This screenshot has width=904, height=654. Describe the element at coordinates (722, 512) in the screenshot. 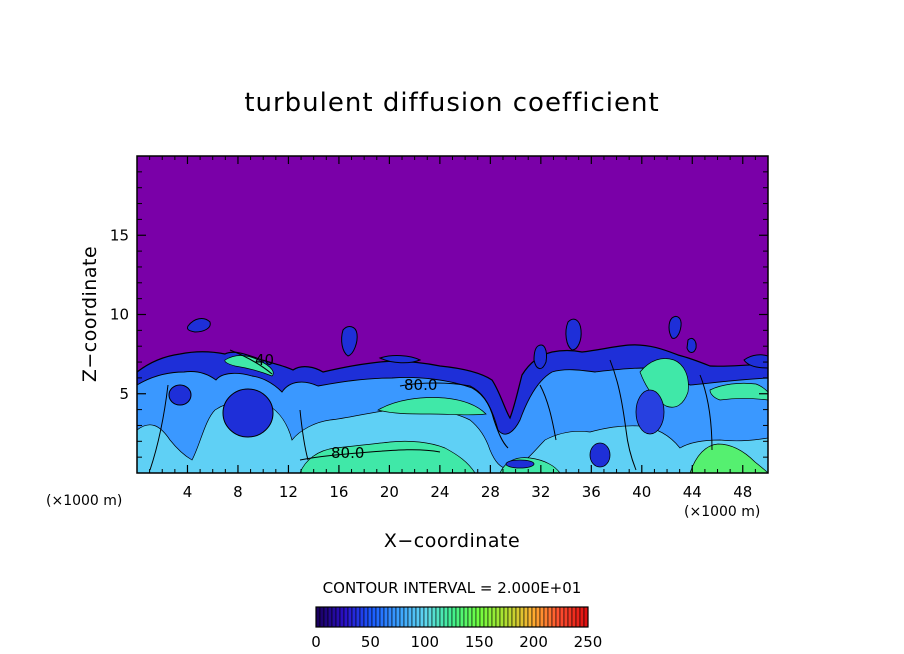

I see `x-unit-right: (×1000 m)` at that location.